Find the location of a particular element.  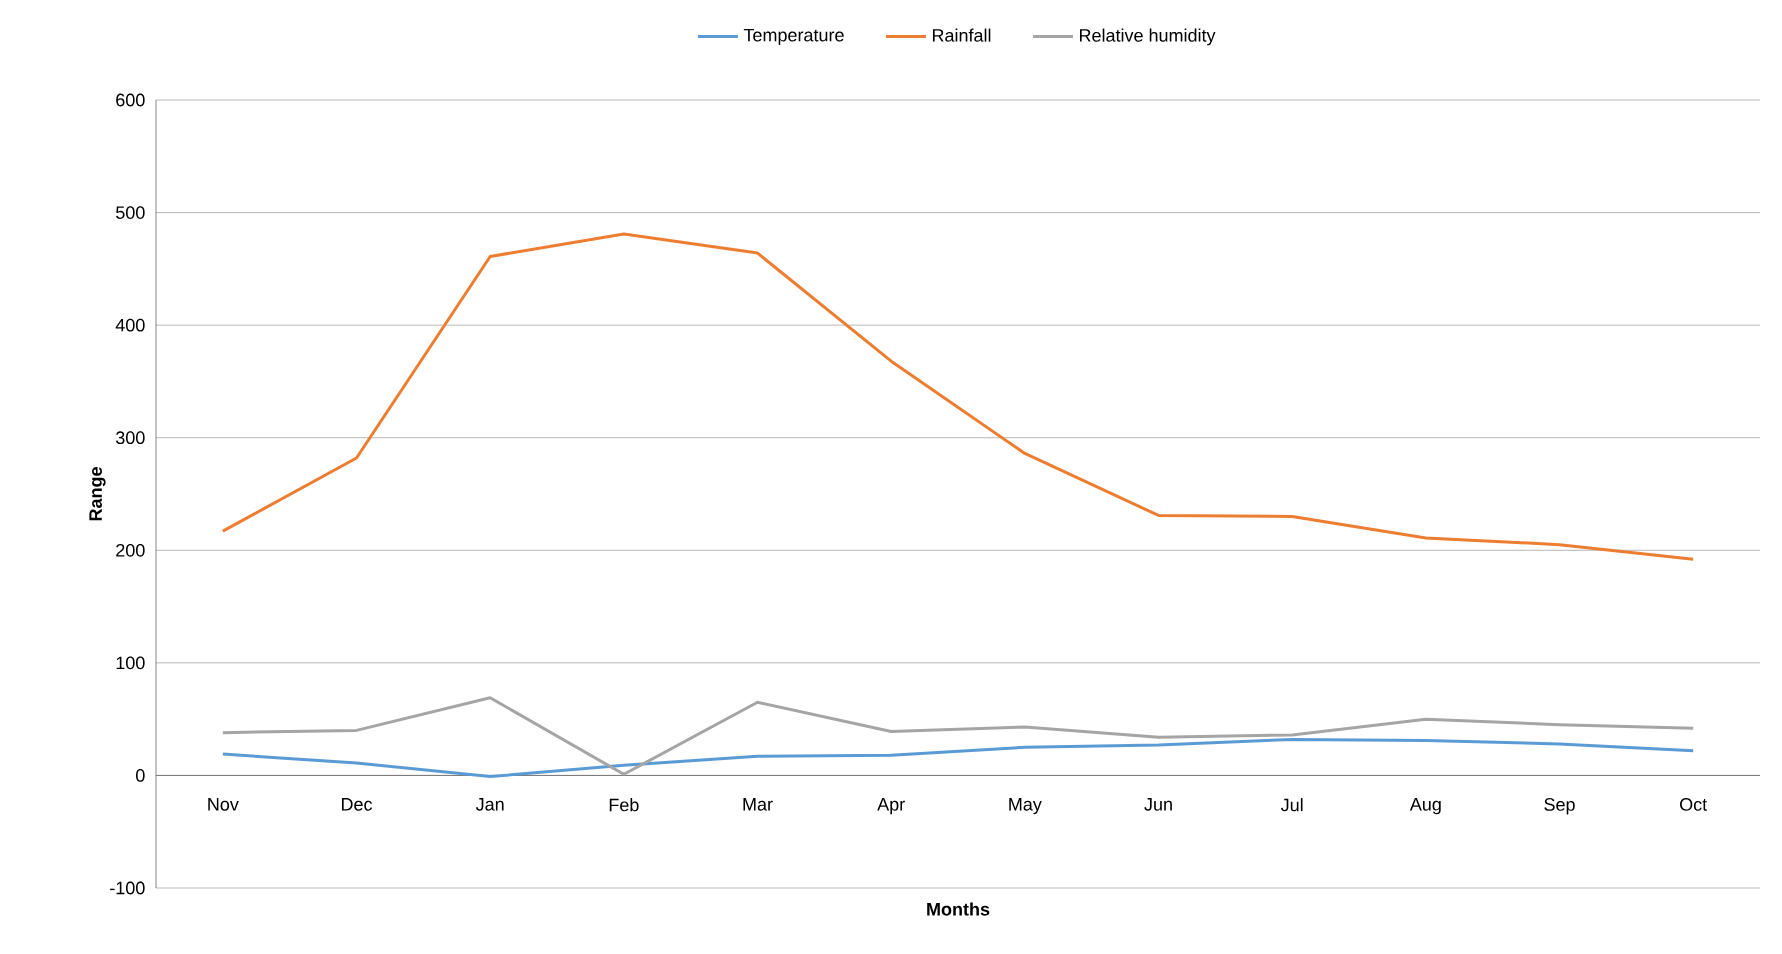

legend-label: Temperature is located at coordinates (793, 37).